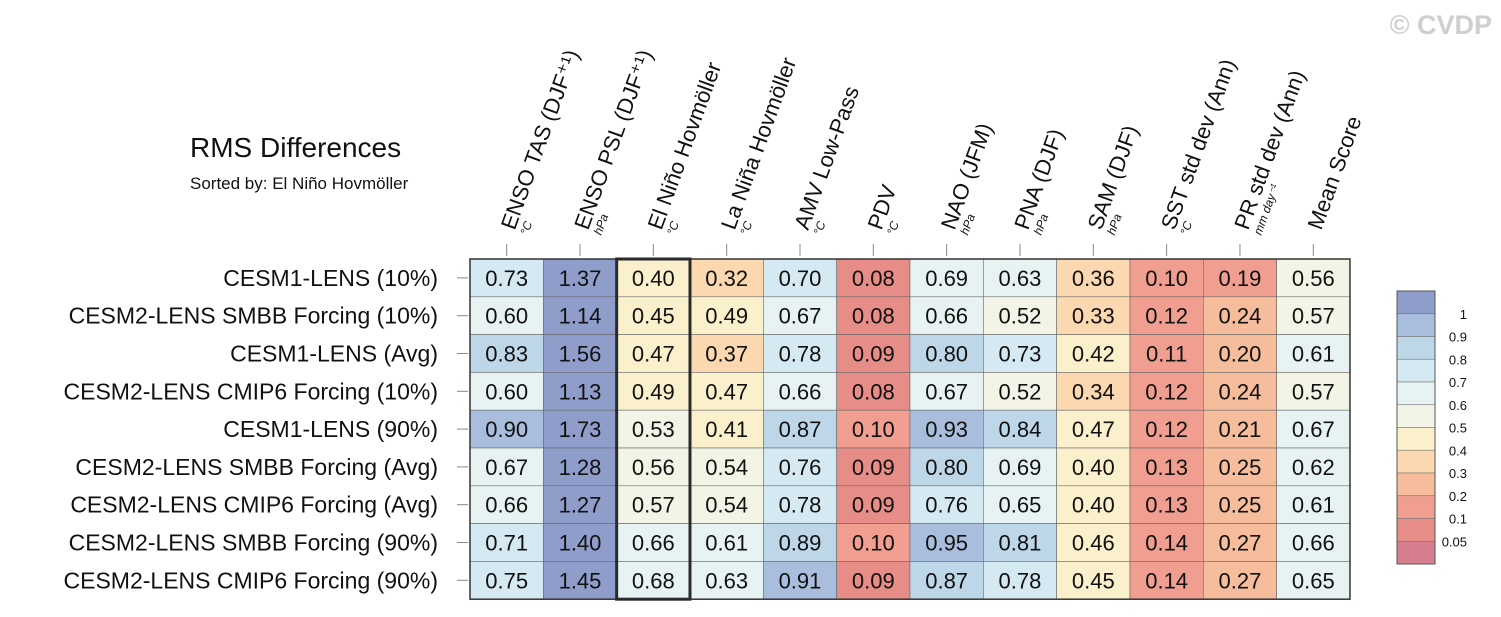 This screenshot has width=1501, height=617. I want to click on colorbar: 1 0.9 0.8 0.7 0.6 0.5 0.4 0.3 0.2 0.1 0.05, so click(1431, 427).